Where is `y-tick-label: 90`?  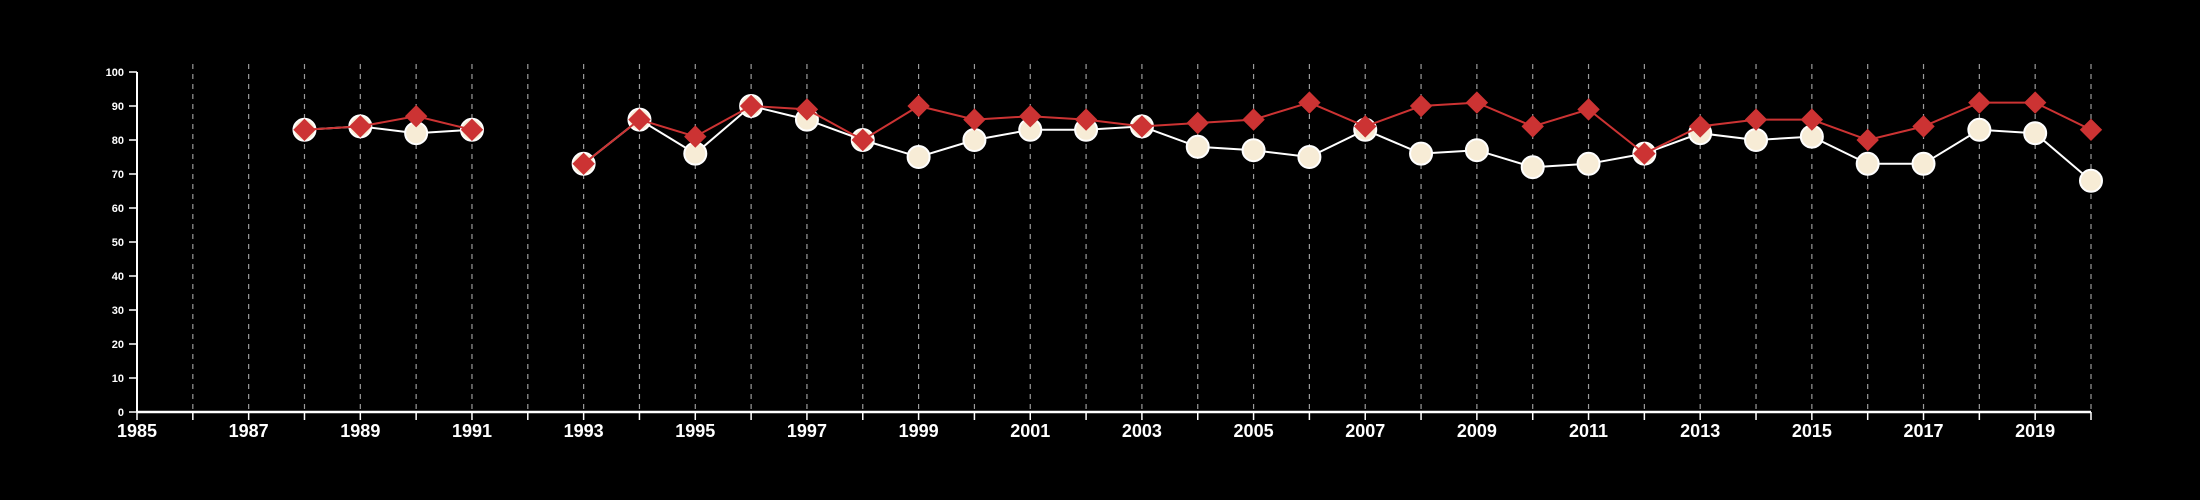
y-tick-label: 90 is located at coordinates (118, 107).